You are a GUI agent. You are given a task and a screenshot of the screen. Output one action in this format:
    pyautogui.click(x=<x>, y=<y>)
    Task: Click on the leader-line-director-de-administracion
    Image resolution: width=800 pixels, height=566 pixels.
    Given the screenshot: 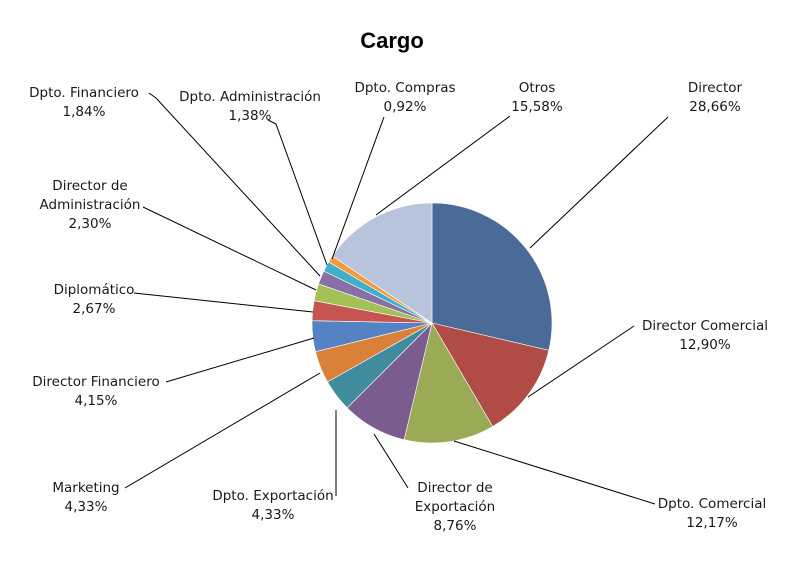 What is the action you would take?
    pyautogui.click(x=229, y=248)
    